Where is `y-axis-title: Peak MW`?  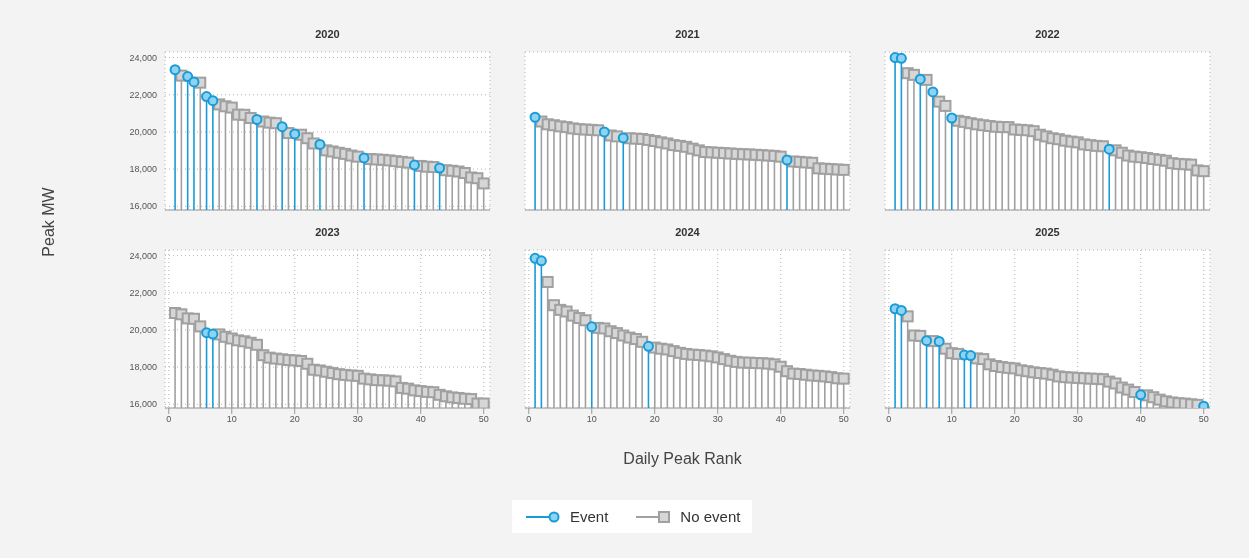
y-axis-title: Peak MW is located at coordinates (49, 222).